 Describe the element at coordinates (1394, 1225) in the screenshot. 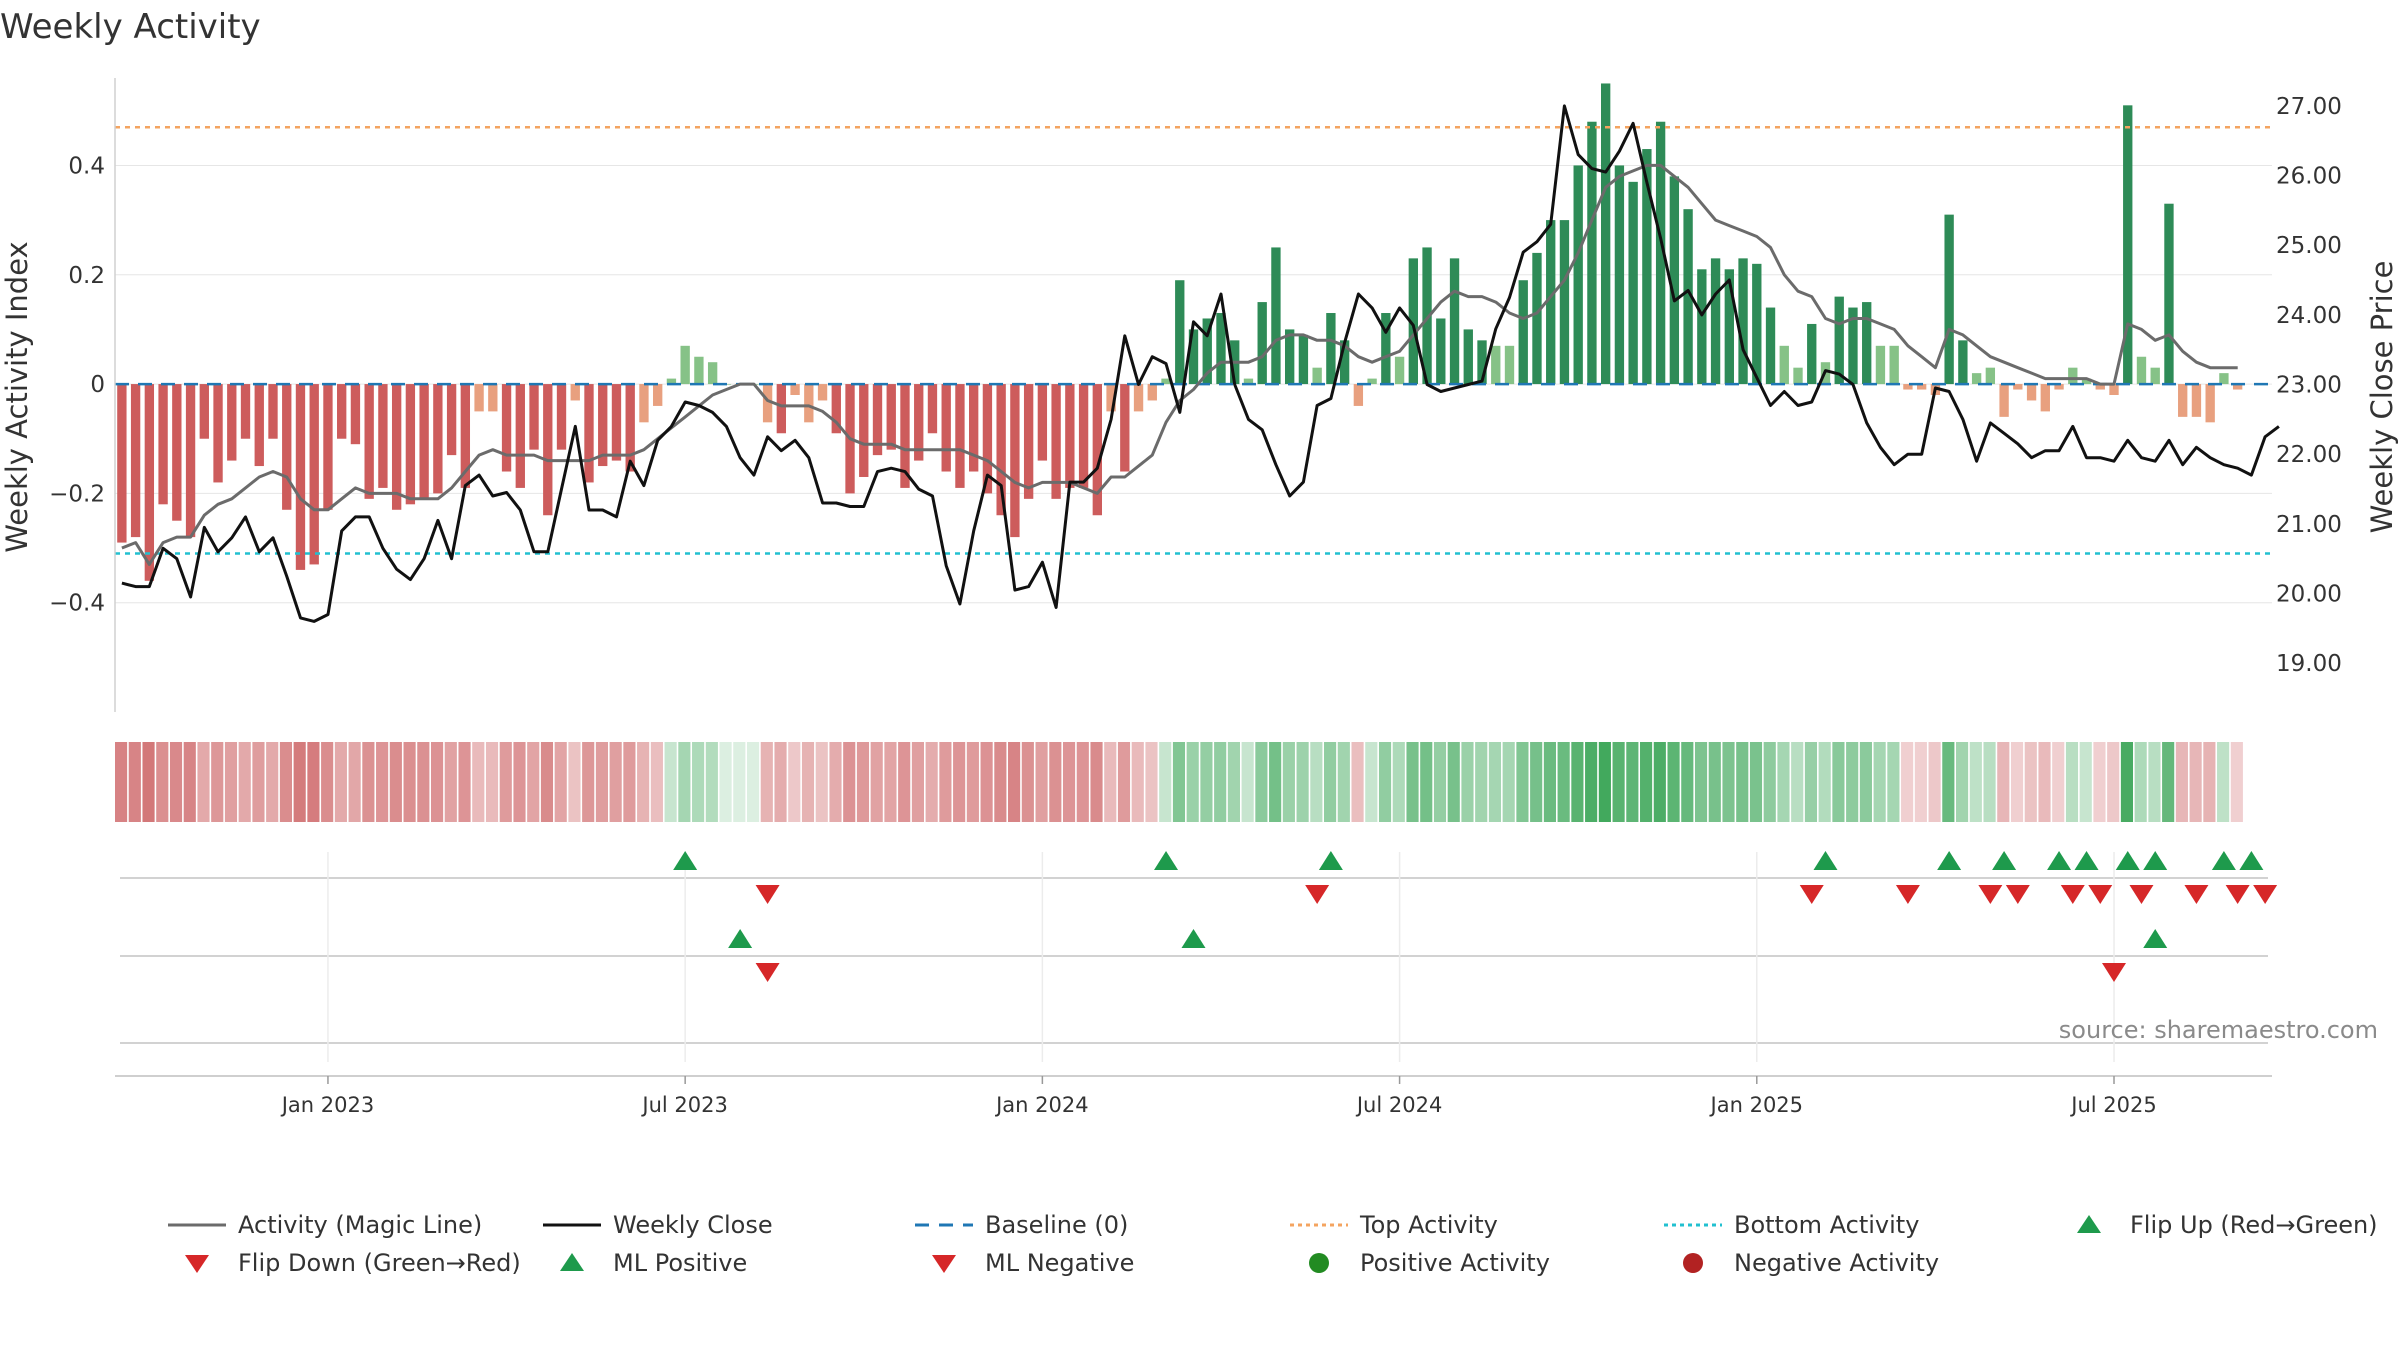

I see `legend-item-3: Top Activity` at that location.